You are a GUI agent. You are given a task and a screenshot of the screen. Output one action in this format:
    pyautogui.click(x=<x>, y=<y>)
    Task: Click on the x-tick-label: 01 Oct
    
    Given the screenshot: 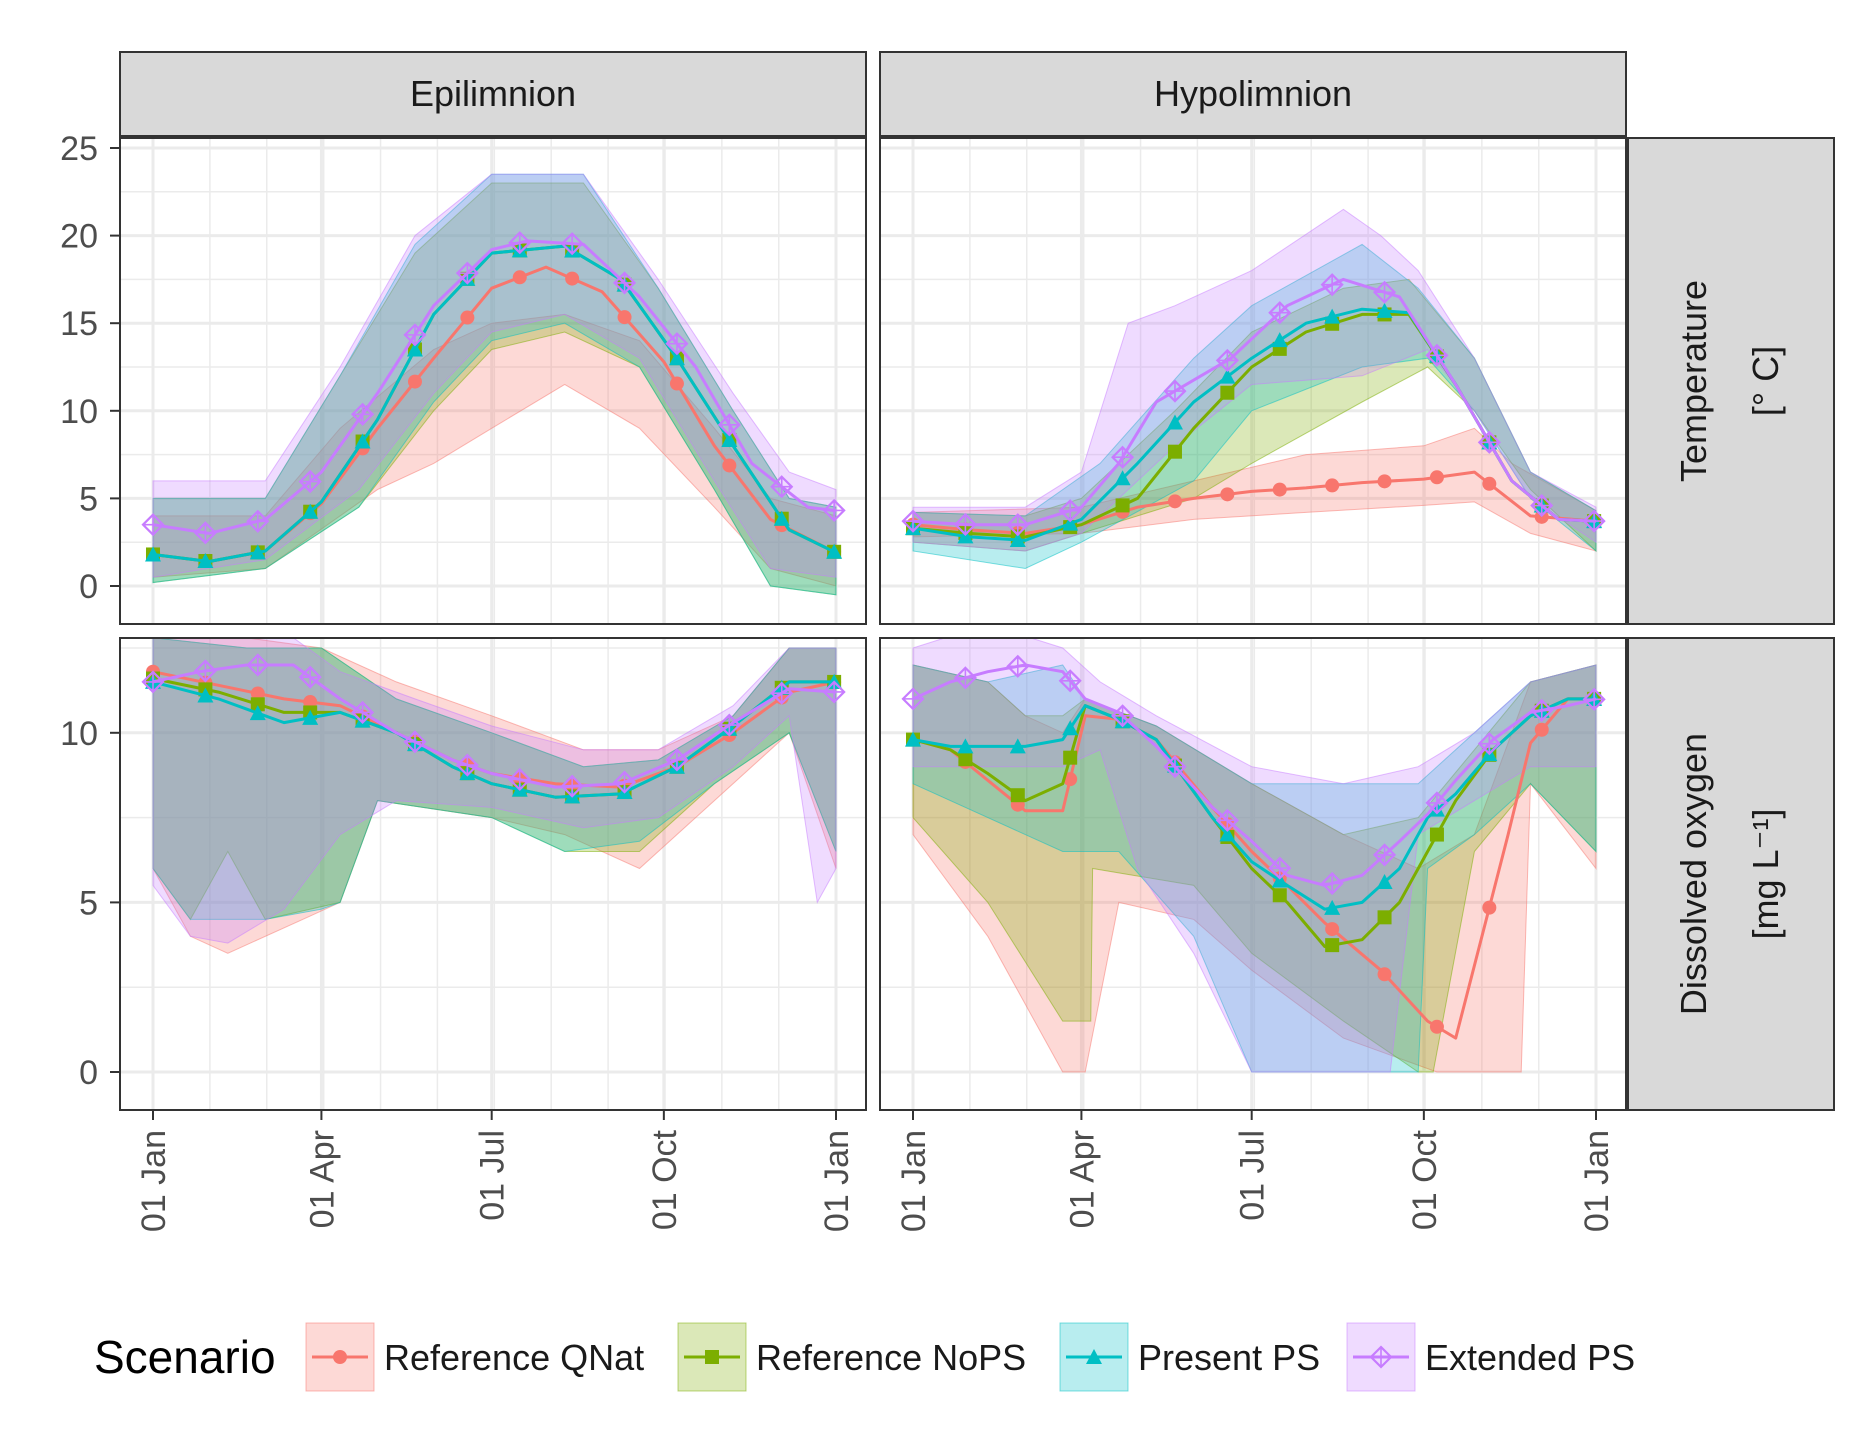 What is the action you would take?
    pyautogui.click(x=1425, y=1179)
    